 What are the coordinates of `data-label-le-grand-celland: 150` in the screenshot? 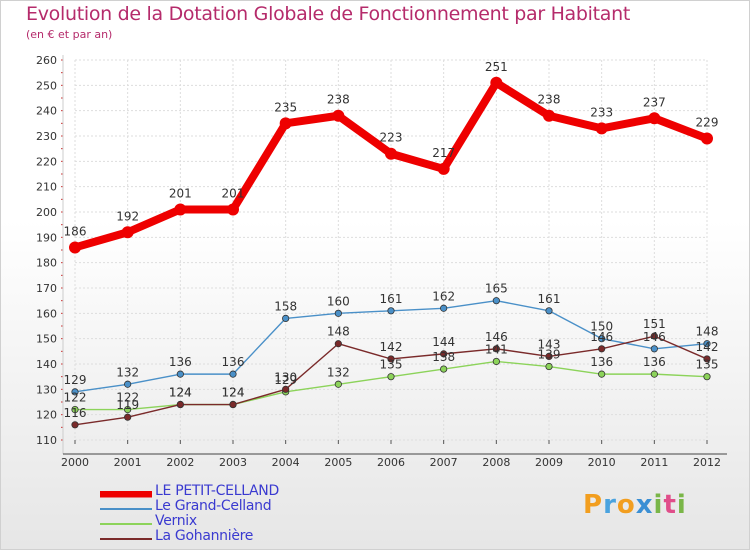 It's located at (601, 327).